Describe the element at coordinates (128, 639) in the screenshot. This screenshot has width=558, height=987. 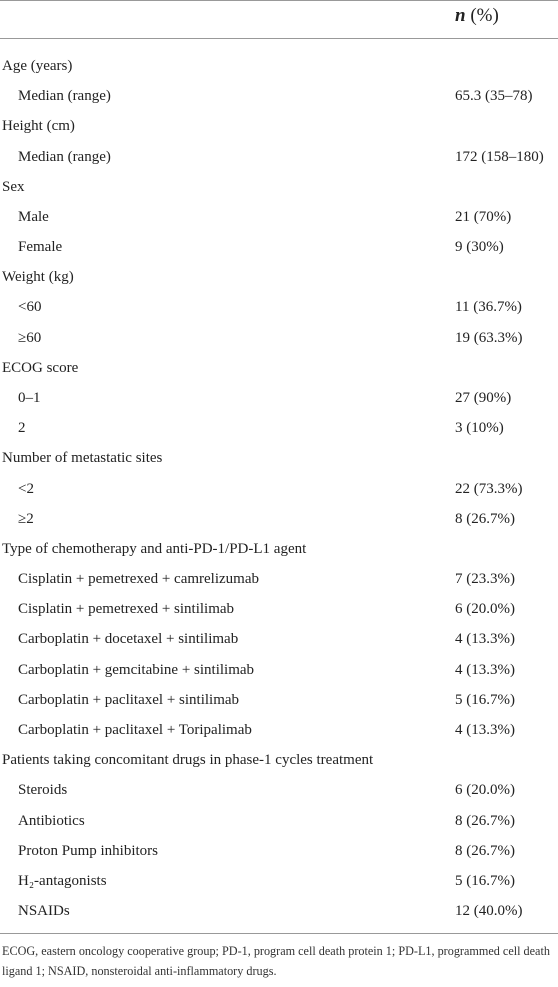
I see `row-label: Carboplatin + docetaxel + sintilimab` at that location.